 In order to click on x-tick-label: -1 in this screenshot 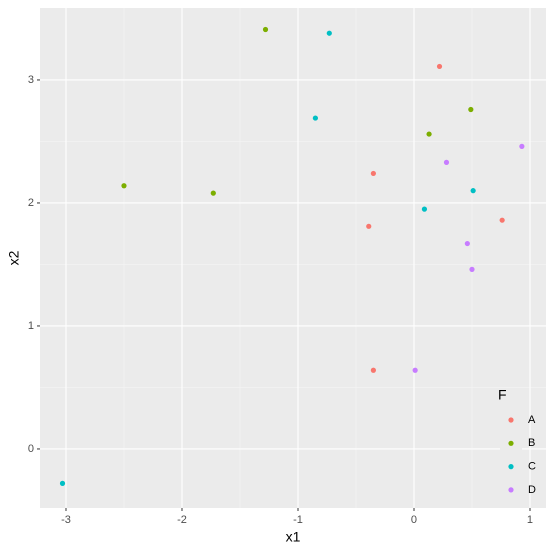, I will do `click(298, 520)`.